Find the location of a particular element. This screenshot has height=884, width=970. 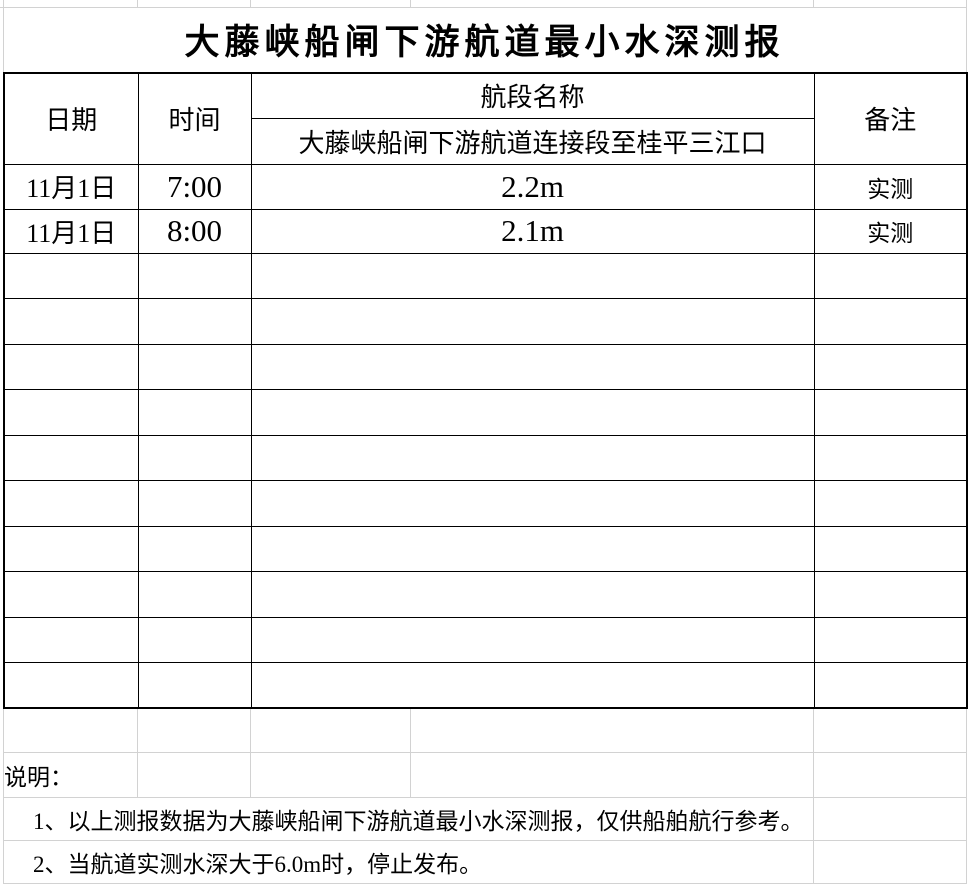

header-segment-cell: 航段名称 is located at coordinates (532, 95).